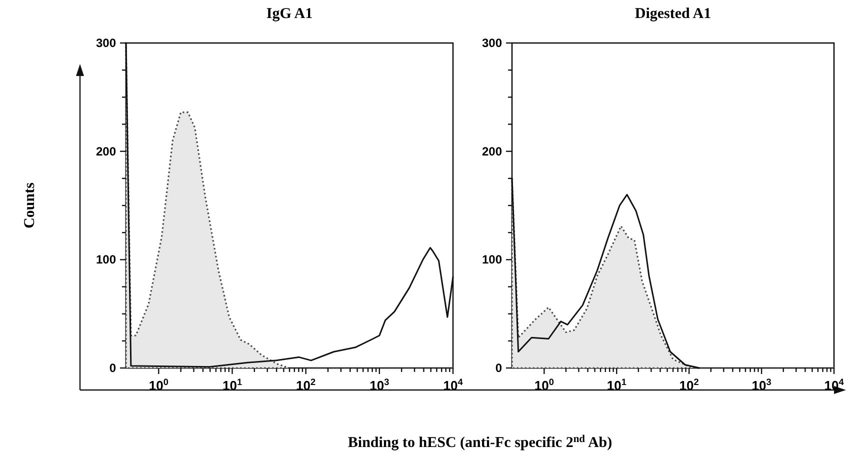  Describe the element at coordinates (673, 14) in the screenshot. I see `chart-title: Digested A1` at that location.